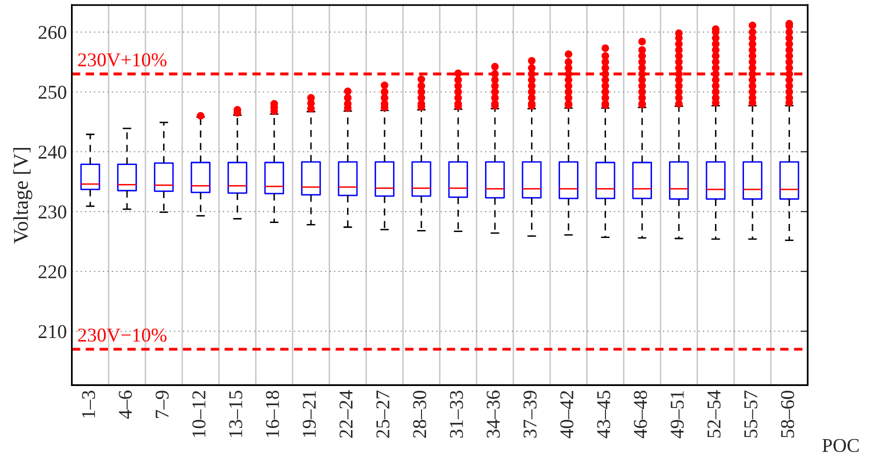  I want to click on x-tick-label: 40–42, so click(567, 414).